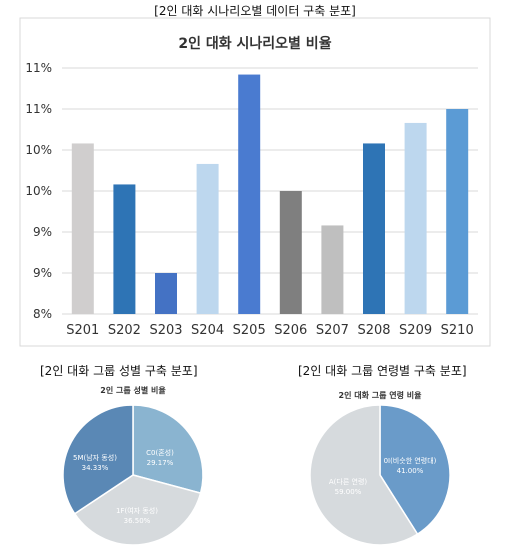 The width and height of the screenshot is (510, 553). I want to click on slice-label: C0(혼성), so click(160, 452).